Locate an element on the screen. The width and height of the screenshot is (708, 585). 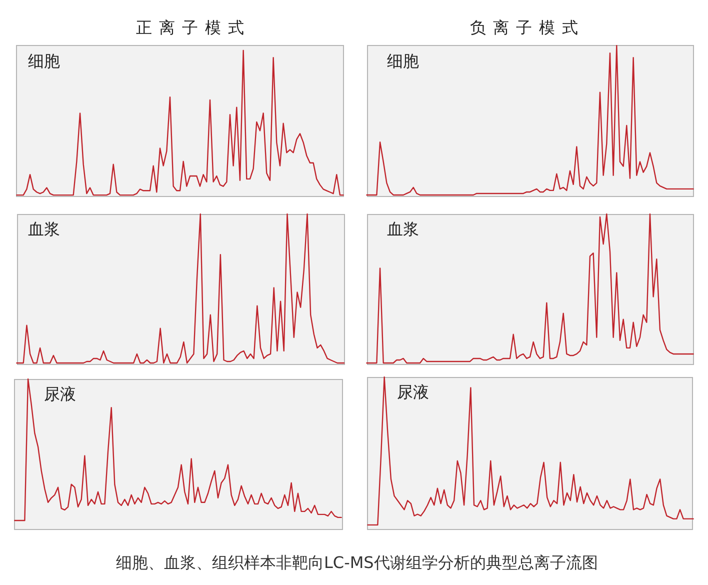
text: 负离子模式 is located at coordinates (524, 27).